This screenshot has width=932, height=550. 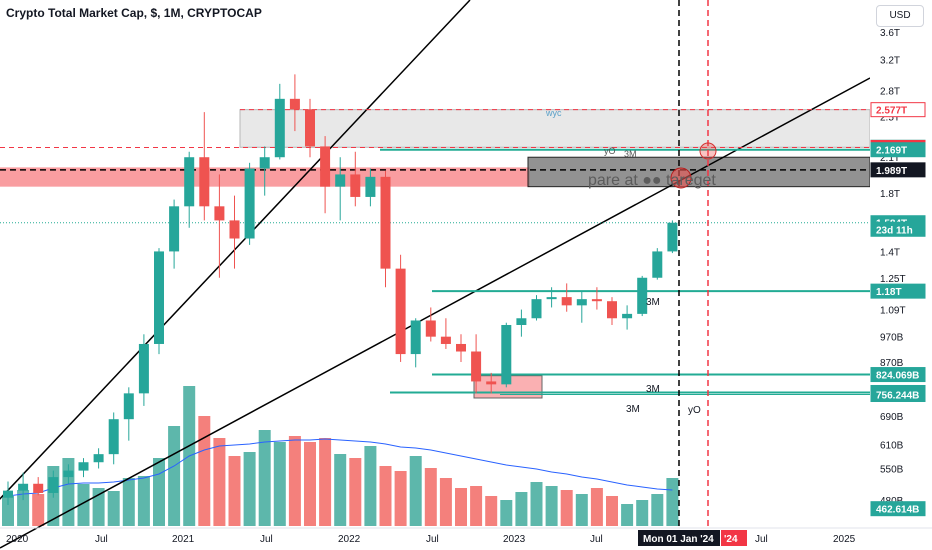 I want to click on price-tick-label: 1.4T, so click(x=890, y=252).